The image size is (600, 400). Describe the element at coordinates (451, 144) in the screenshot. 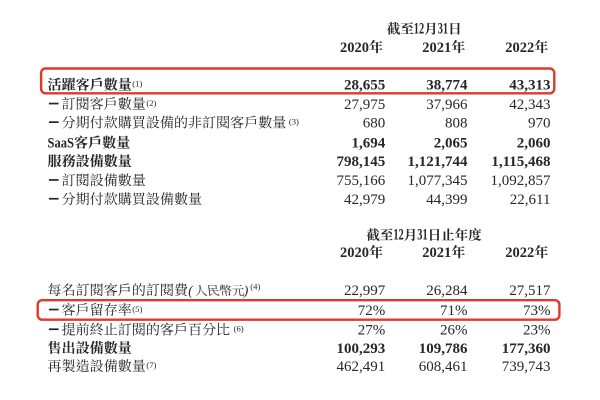

I see `svg-text: 2,065` at that location.